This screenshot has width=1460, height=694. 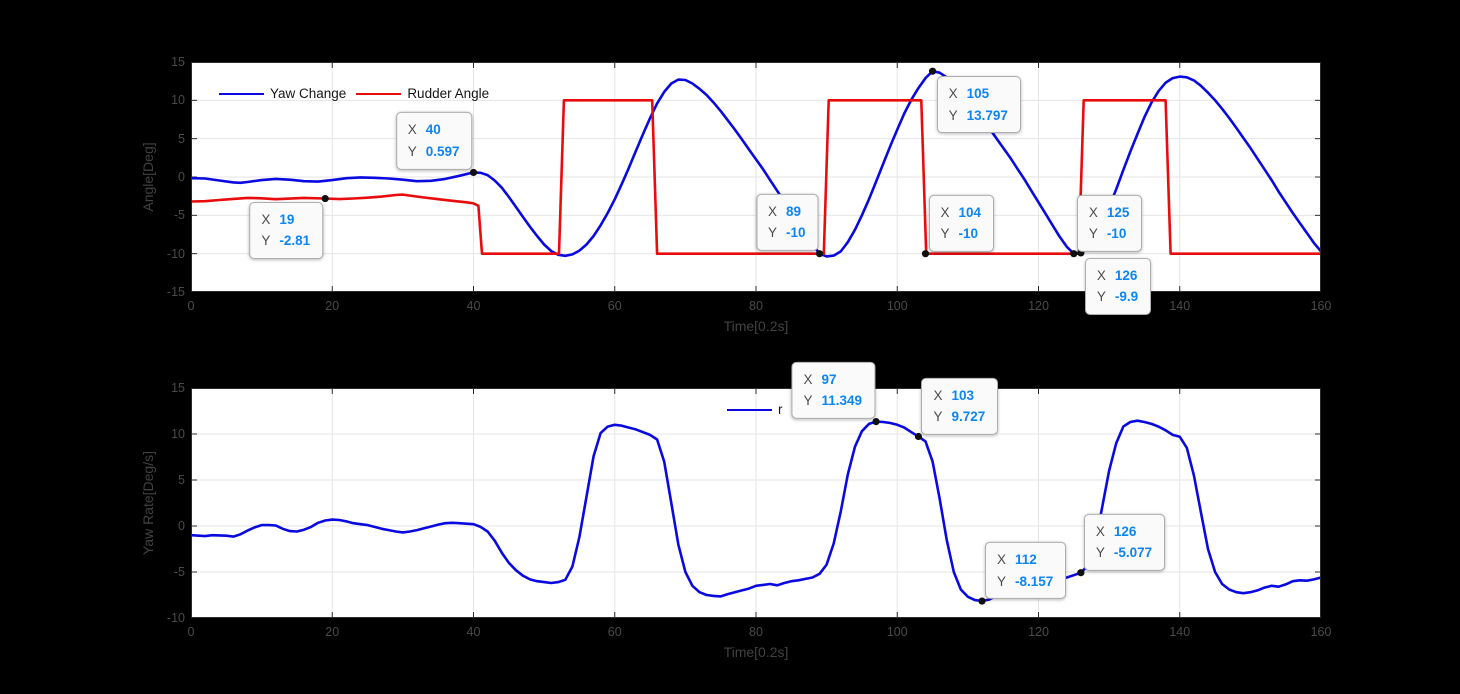 I want to click on datatip: X 19 Y -2.81, so click(x=286, y=230).